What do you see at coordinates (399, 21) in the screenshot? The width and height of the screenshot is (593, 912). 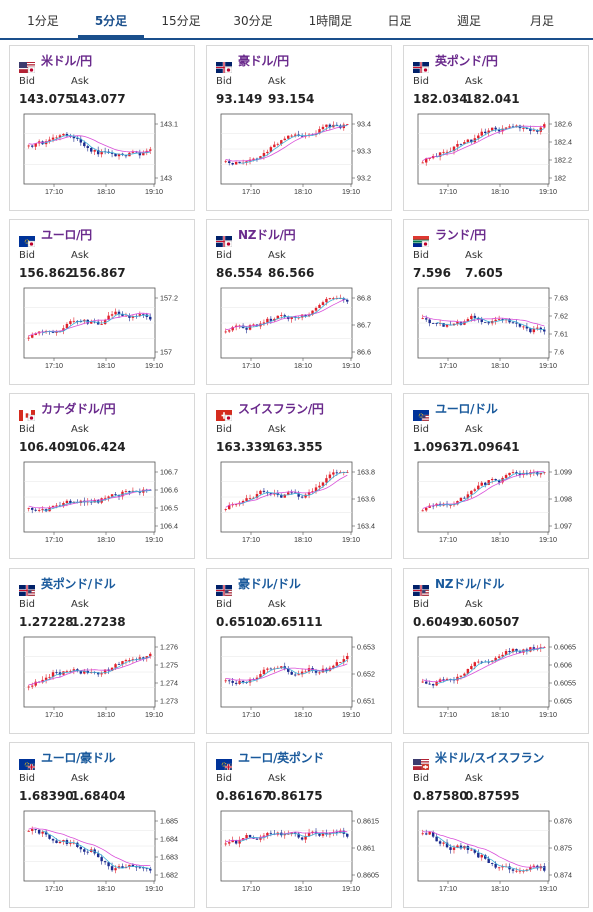 I see `tab-5: 日足` at bounding box center [399, 21].